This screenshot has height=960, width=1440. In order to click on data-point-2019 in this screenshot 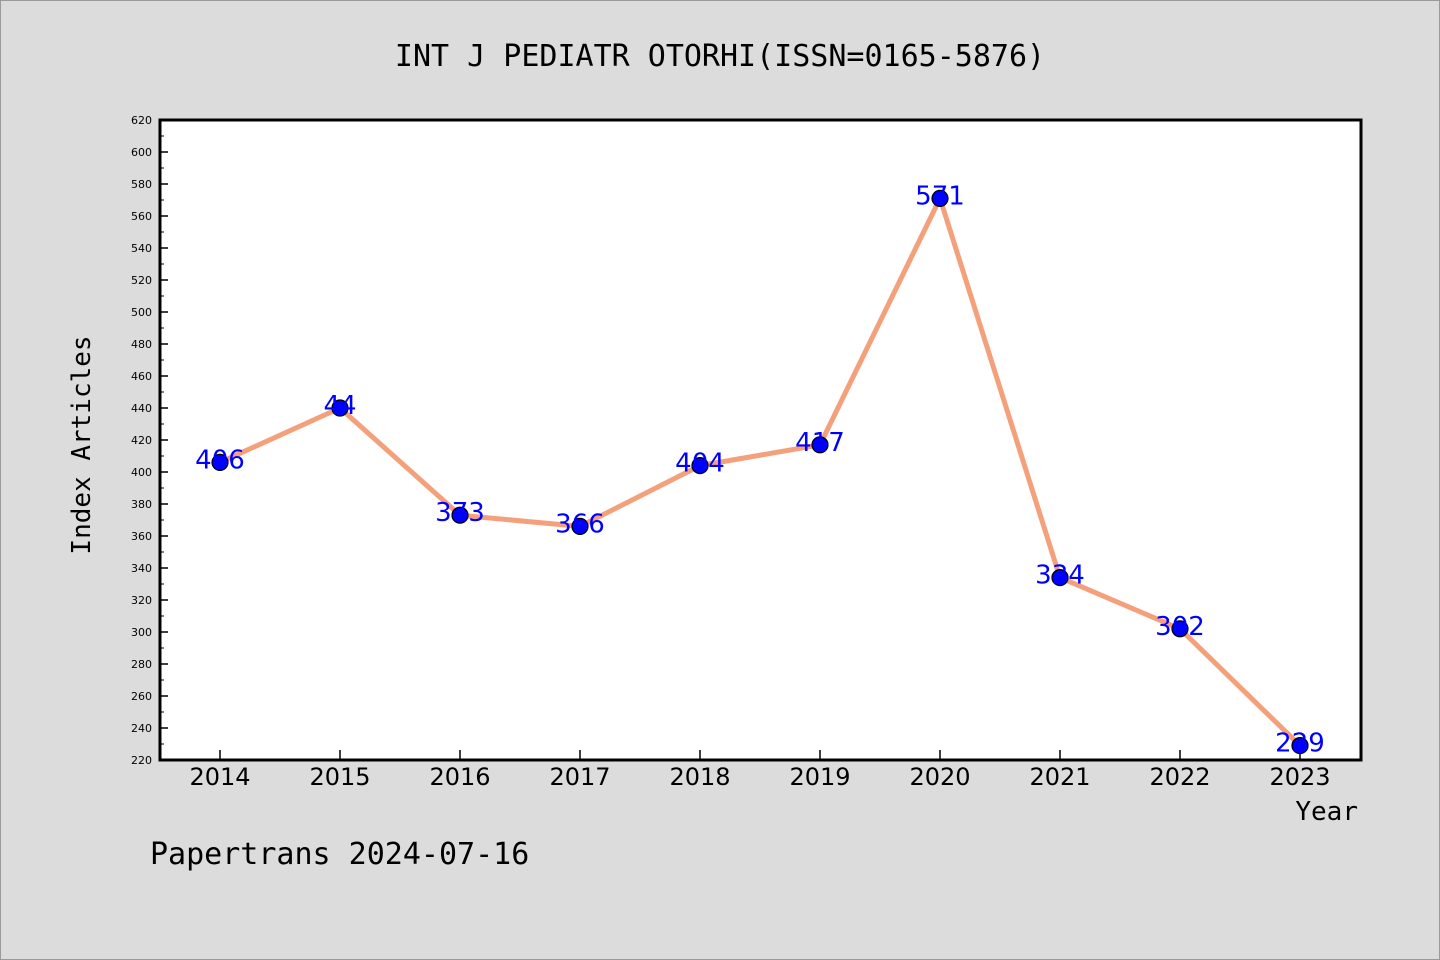, I will do `click(820, 445)`.